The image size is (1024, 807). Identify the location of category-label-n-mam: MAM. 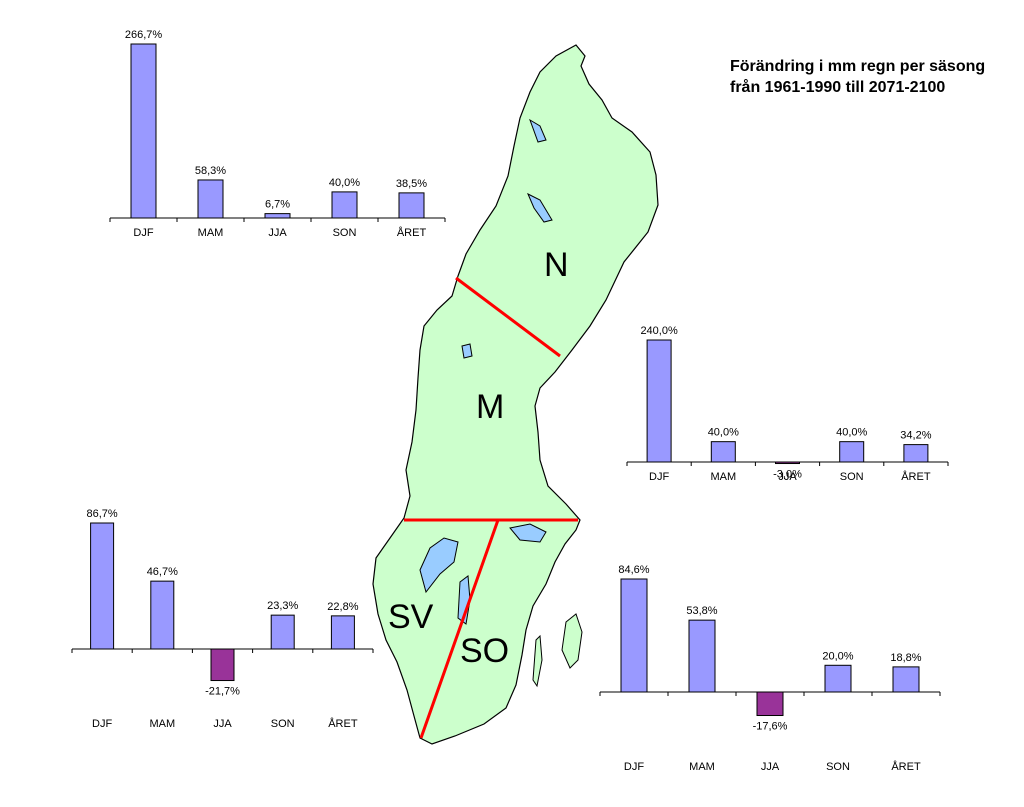
(211, 233).